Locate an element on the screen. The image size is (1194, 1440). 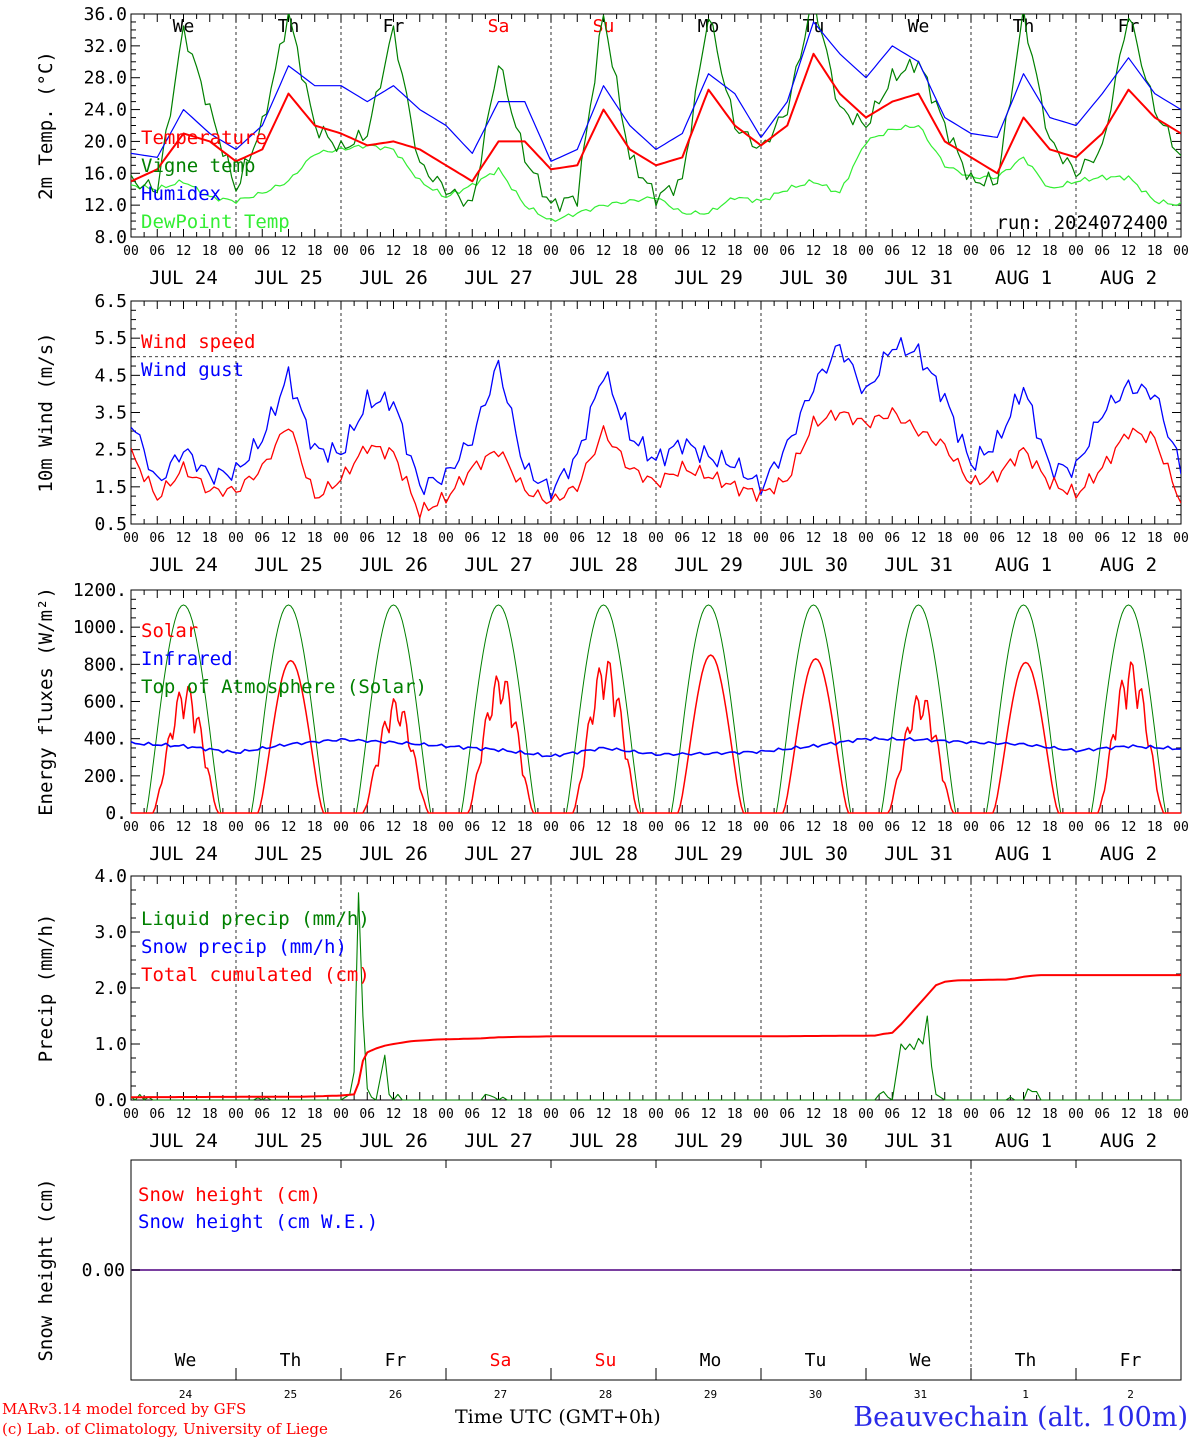
legend-entry: Vigne temp is located at coordinates (198, 166).